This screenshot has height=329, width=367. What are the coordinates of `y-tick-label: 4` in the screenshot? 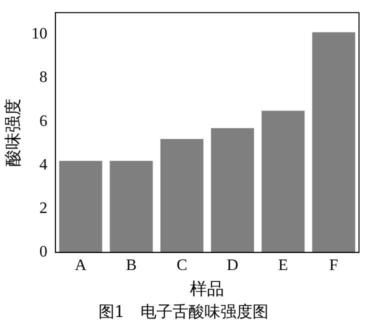 It's located at (43, 165).